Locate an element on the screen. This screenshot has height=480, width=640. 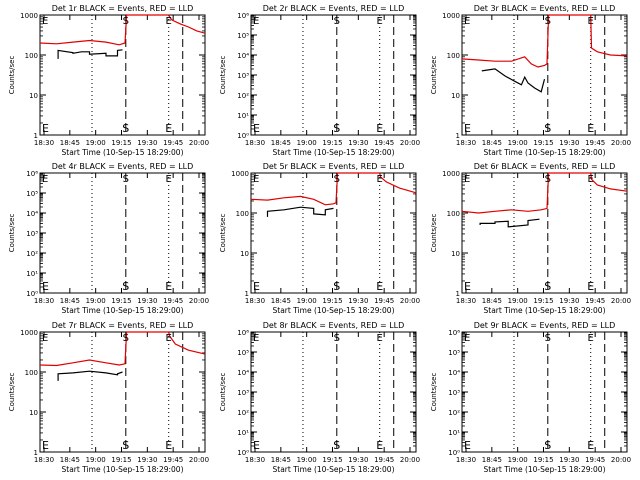
end-marker-top: E is located at coordinates (169, 179).